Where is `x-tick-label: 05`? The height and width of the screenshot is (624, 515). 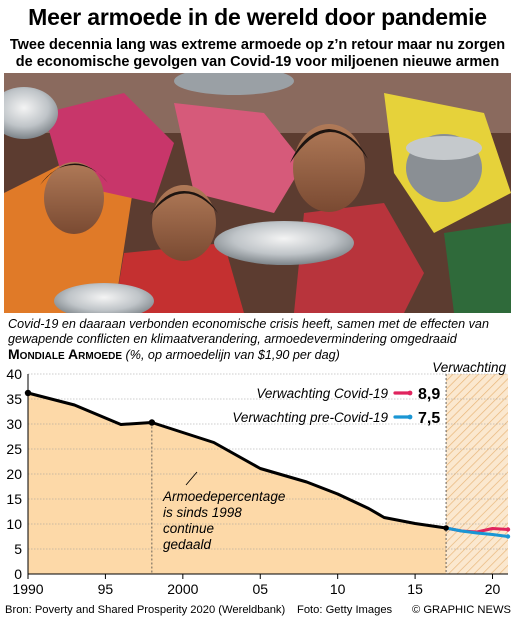 x-tick-label: 05 is located at coordinates (260, 589).